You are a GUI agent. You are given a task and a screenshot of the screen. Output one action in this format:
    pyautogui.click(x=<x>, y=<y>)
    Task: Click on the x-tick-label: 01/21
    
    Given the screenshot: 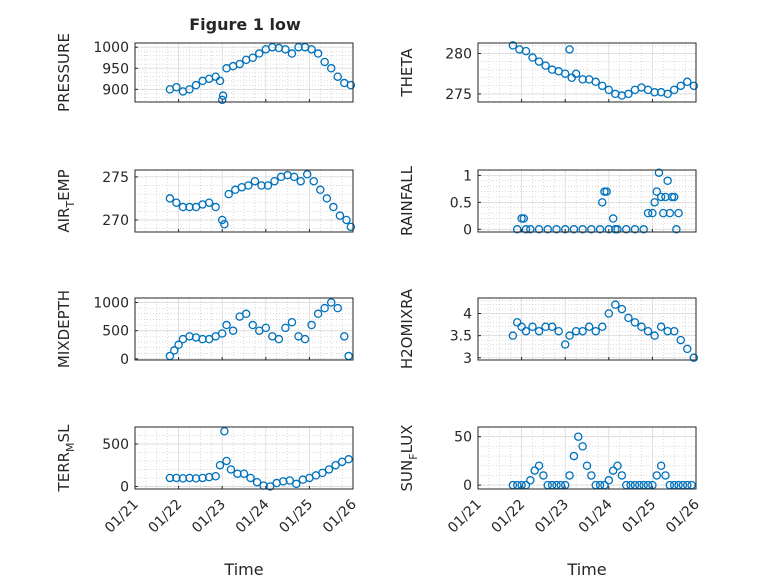 What is the action you would take?
    pyautogui.click(x=122, y=517)
    